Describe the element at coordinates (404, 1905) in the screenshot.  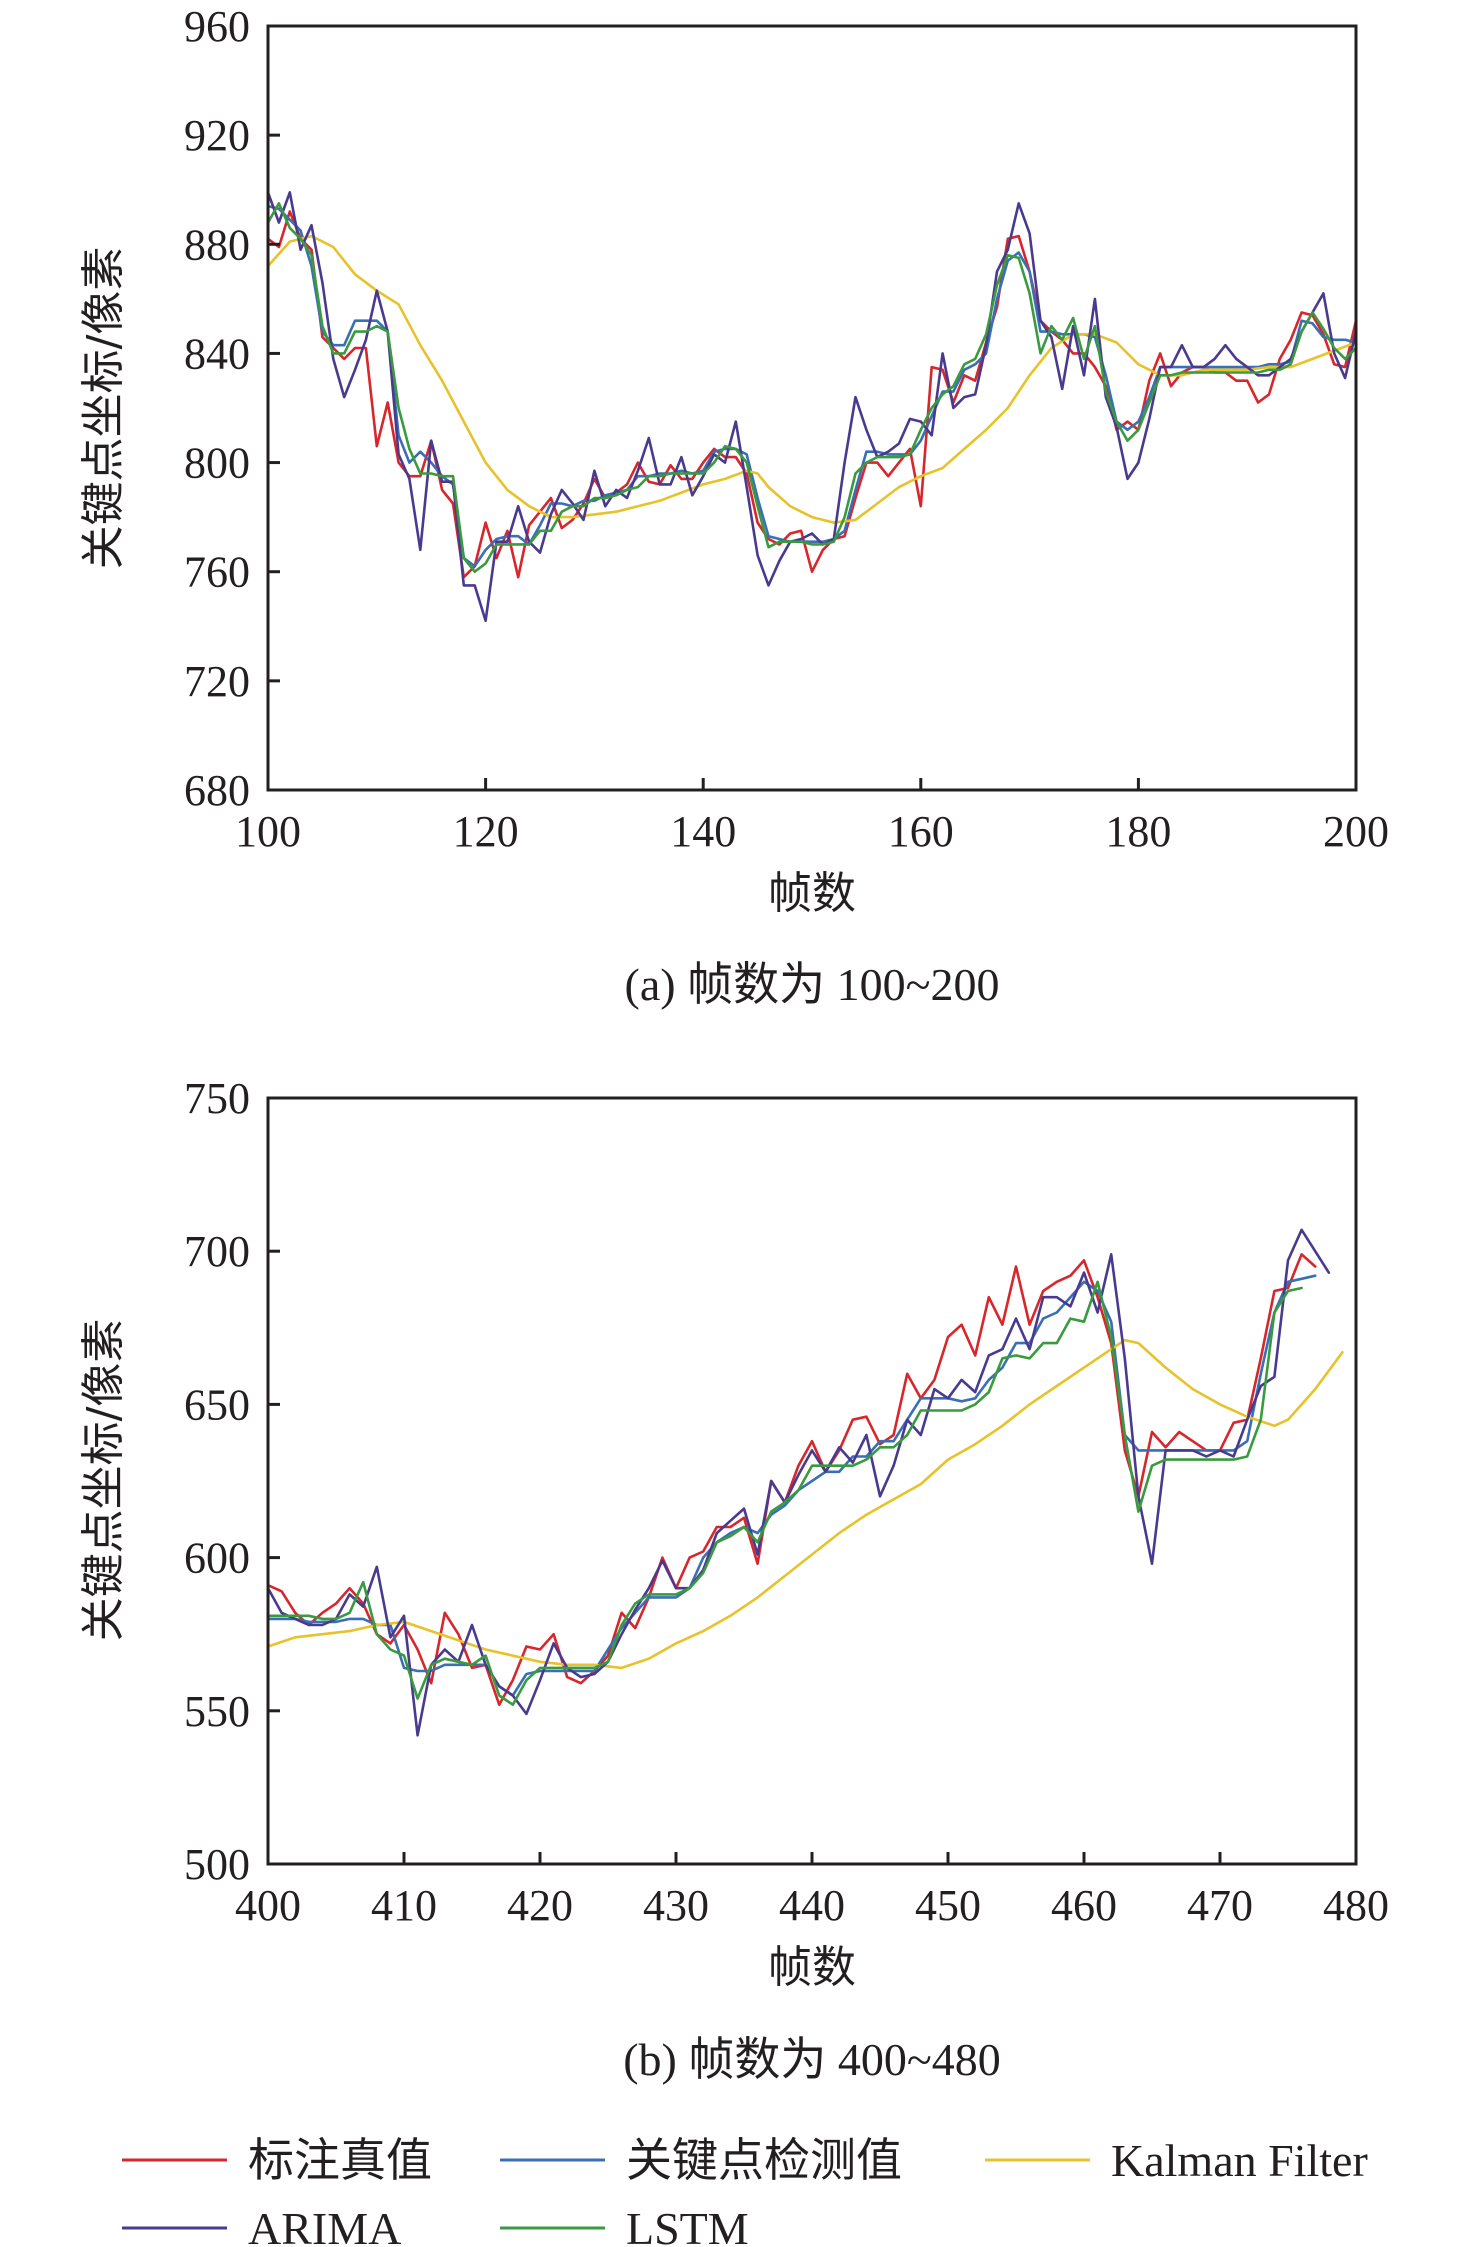
I see `x-tick-label: 410` at that location.